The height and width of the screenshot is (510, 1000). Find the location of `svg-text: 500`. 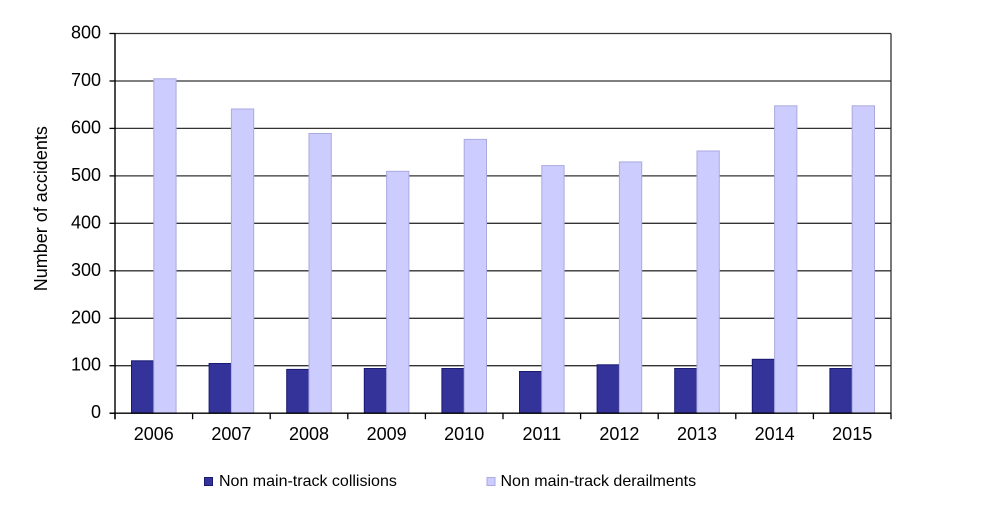

svg-text: 500 is located at coordinates (86, 175).